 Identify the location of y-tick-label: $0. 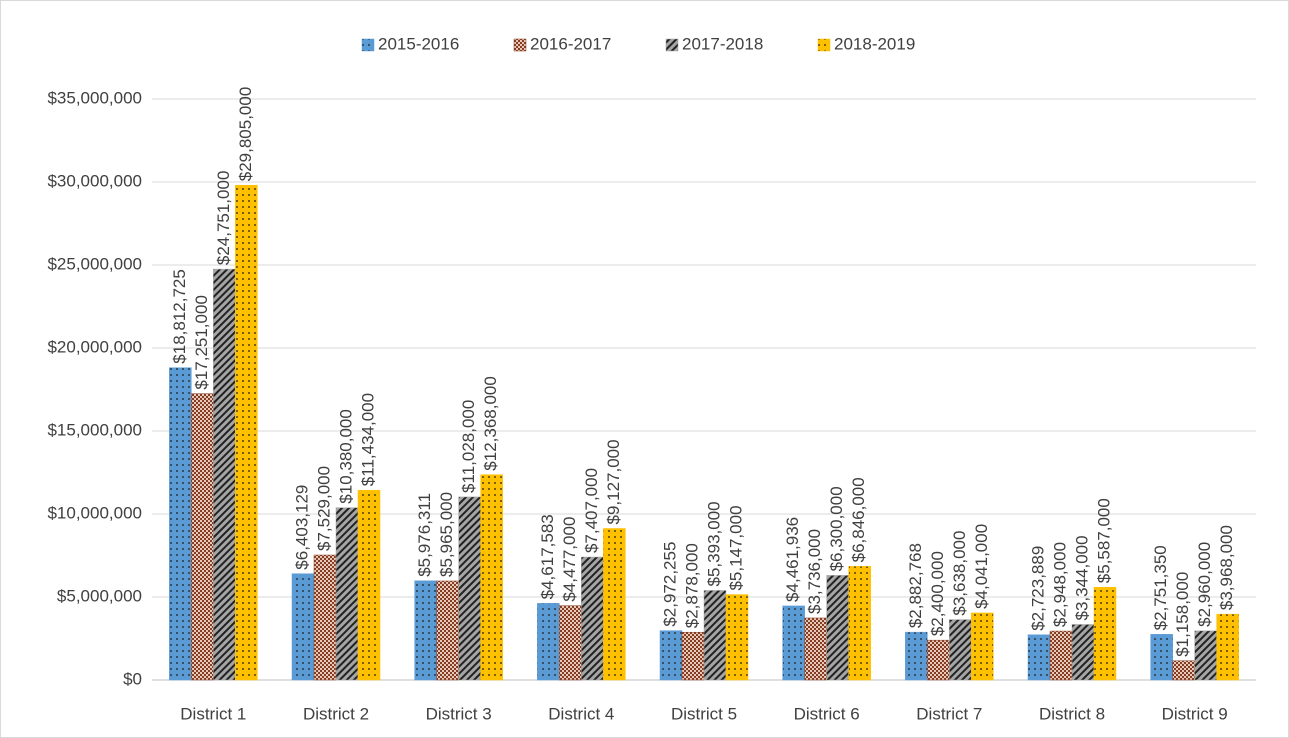
(132, 678).